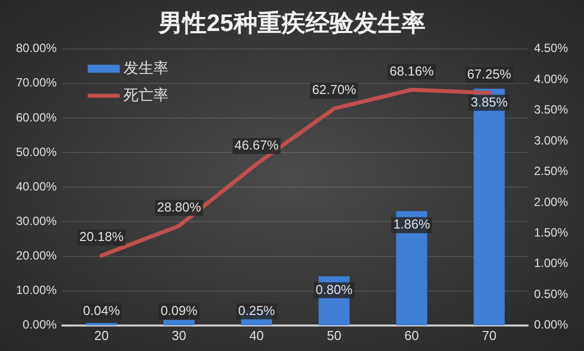  Describe the element at coordinates (334, 335) in the screenshot. I see `x-tick-label: 50` at that location.